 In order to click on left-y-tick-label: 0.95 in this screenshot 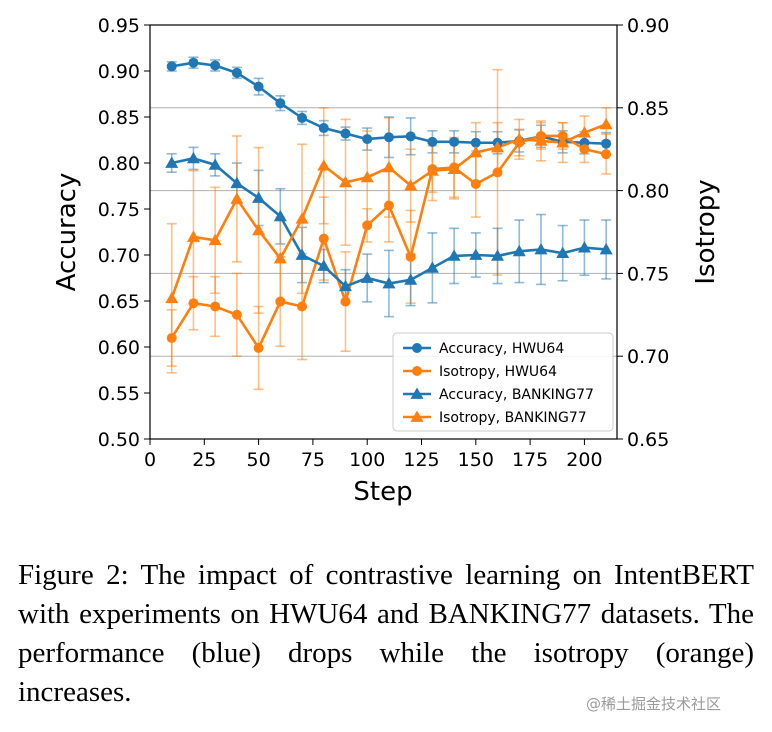, I will do `click(119, 26)`.